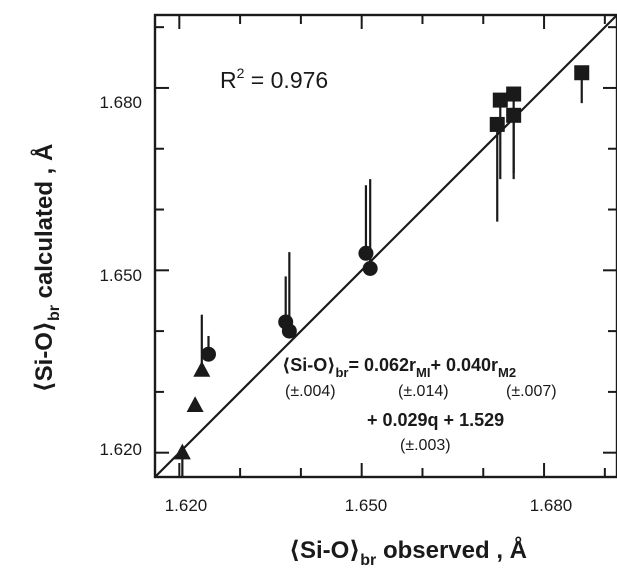 This screenshot has height=569, width=617. I want to click on eq-term2-sub: M2, so click(507, 372).